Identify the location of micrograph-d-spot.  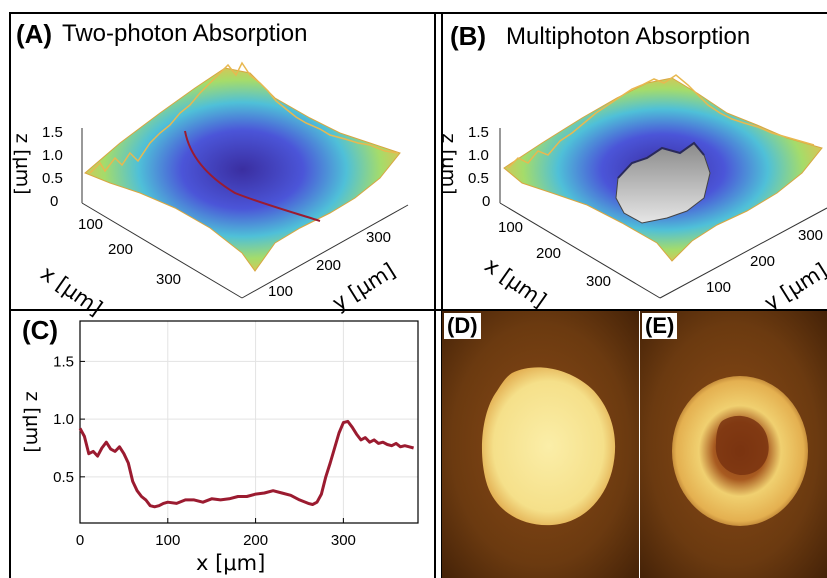
(548, 446).